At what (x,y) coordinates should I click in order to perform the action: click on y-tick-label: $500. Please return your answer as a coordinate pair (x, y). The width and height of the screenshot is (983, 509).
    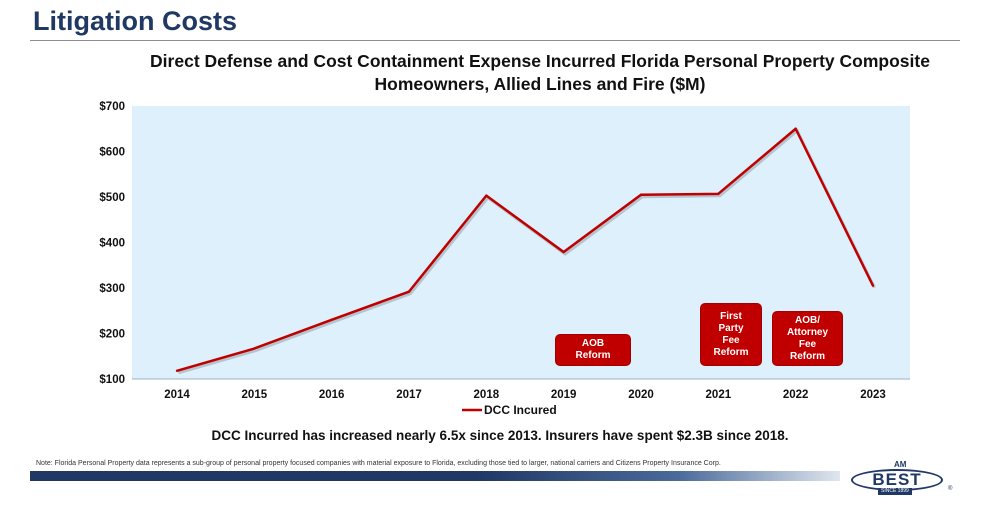
    Looking at the image, I should click on (112, 198).